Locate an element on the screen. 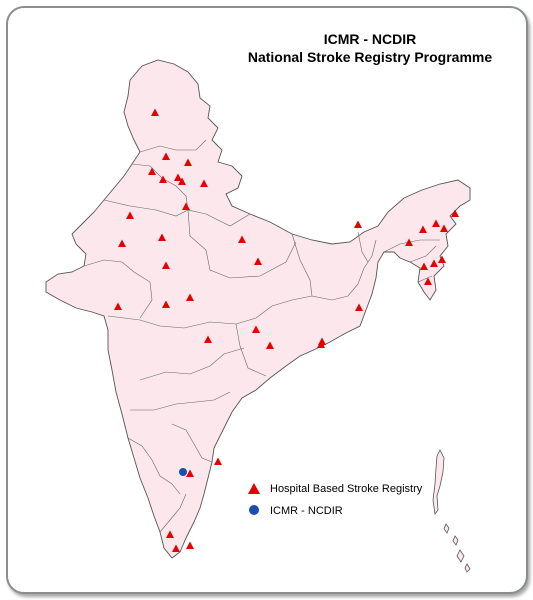 This screenshot has width=533, height=600. legend-label-registry: Hospital Based Stroke Registry is located at coordinates (346, 489).